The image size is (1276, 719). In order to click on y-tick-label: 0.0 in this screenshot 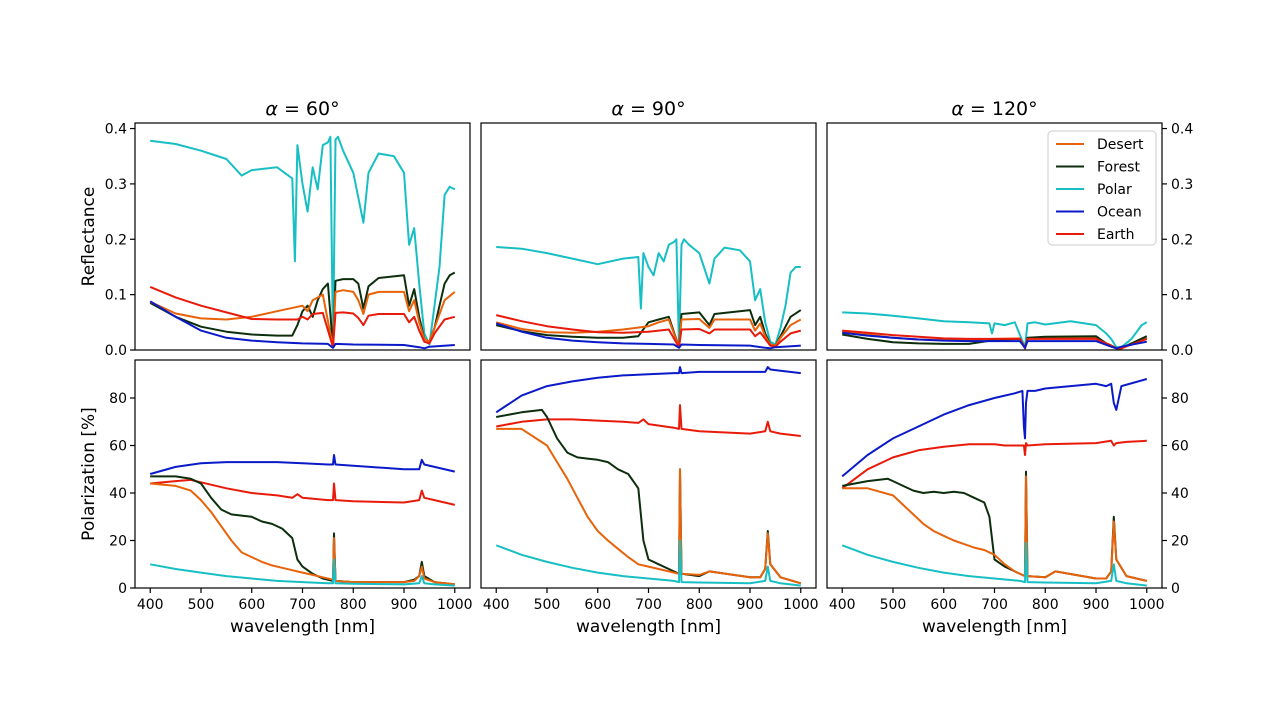, I will do `click(116, 351)`.